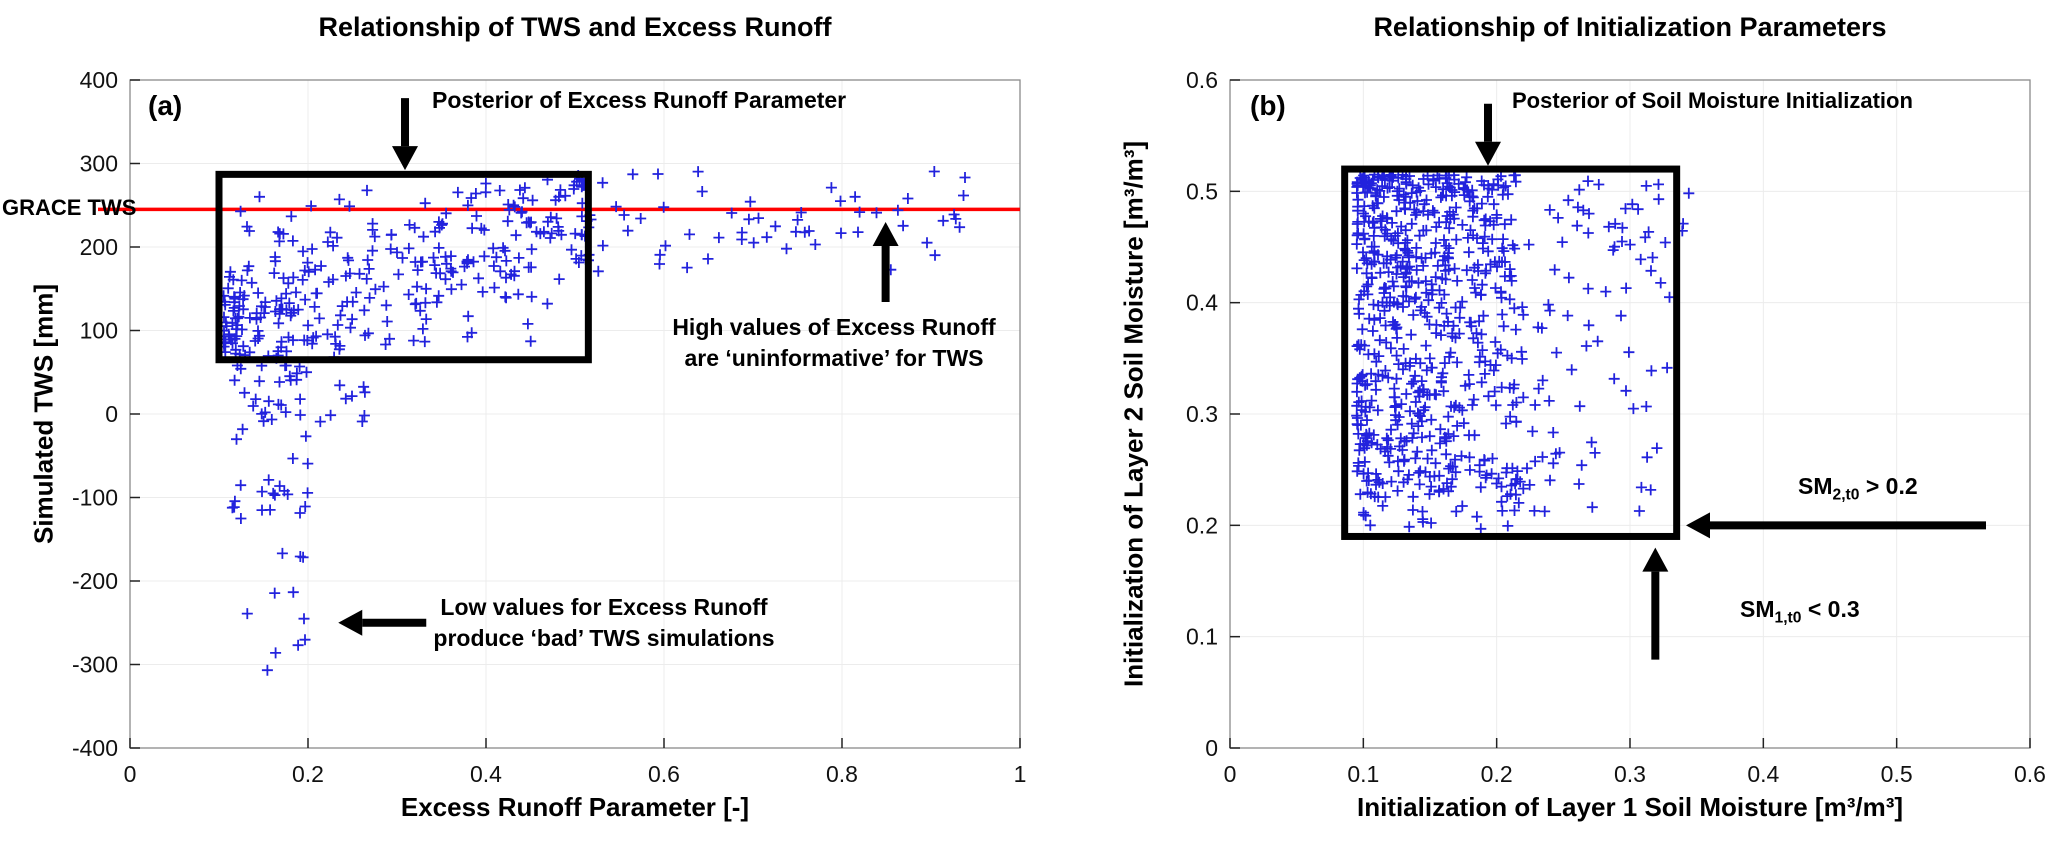  Describe the element at coordinates (99, 164) in the screenshot. I see `y-tick-label: 300` at that location.